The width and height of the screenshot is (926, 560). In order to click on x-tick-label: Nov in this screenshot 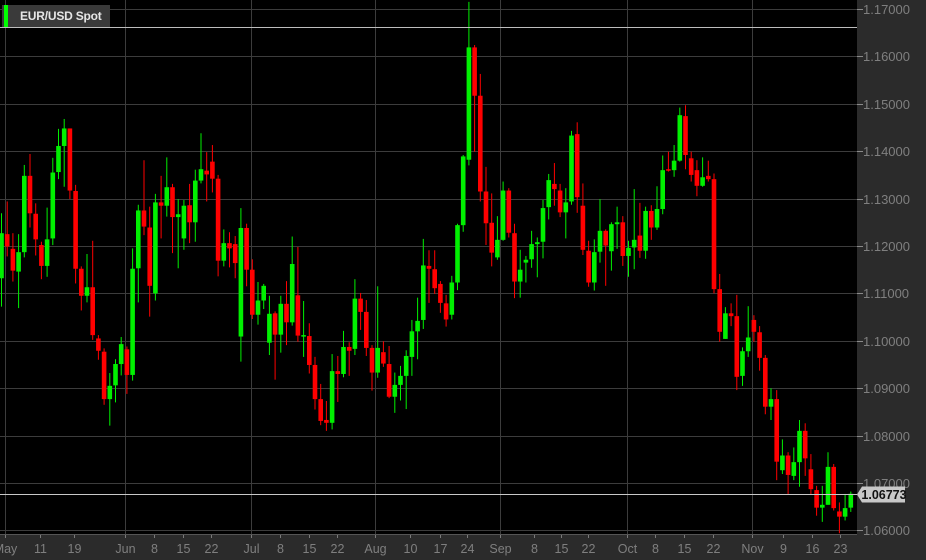, I will do `click(752, 549)`.